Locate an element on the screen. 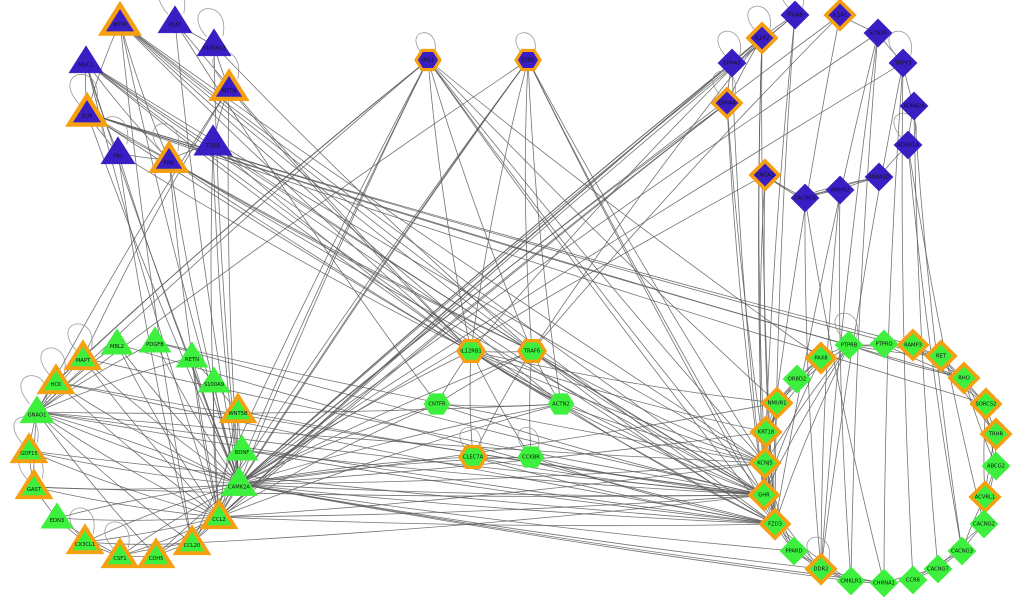  network-node-adra2a is located at coordinates (914, 106).